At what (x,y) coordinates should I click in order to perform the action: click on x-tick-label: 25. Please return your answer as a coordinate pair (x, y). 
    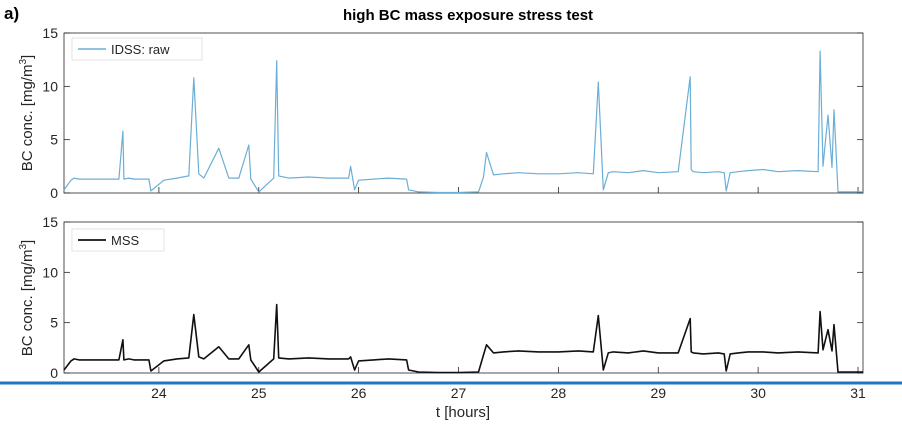
    Looking at the image, I should click on (259, 393).